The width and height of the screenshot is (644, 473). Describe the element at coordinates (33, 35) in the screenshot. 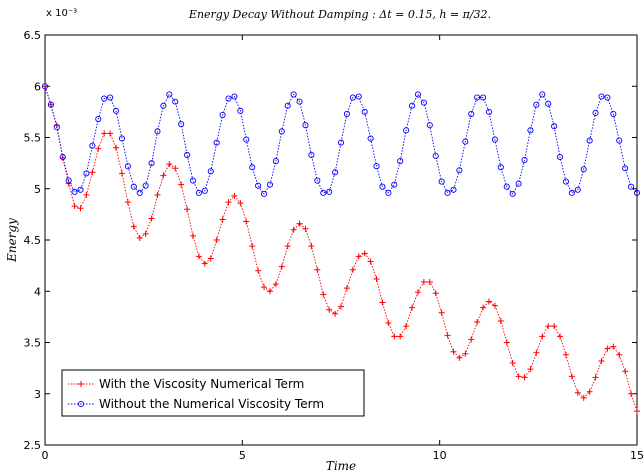

I see `y-tick-label: 6.5` at that location.